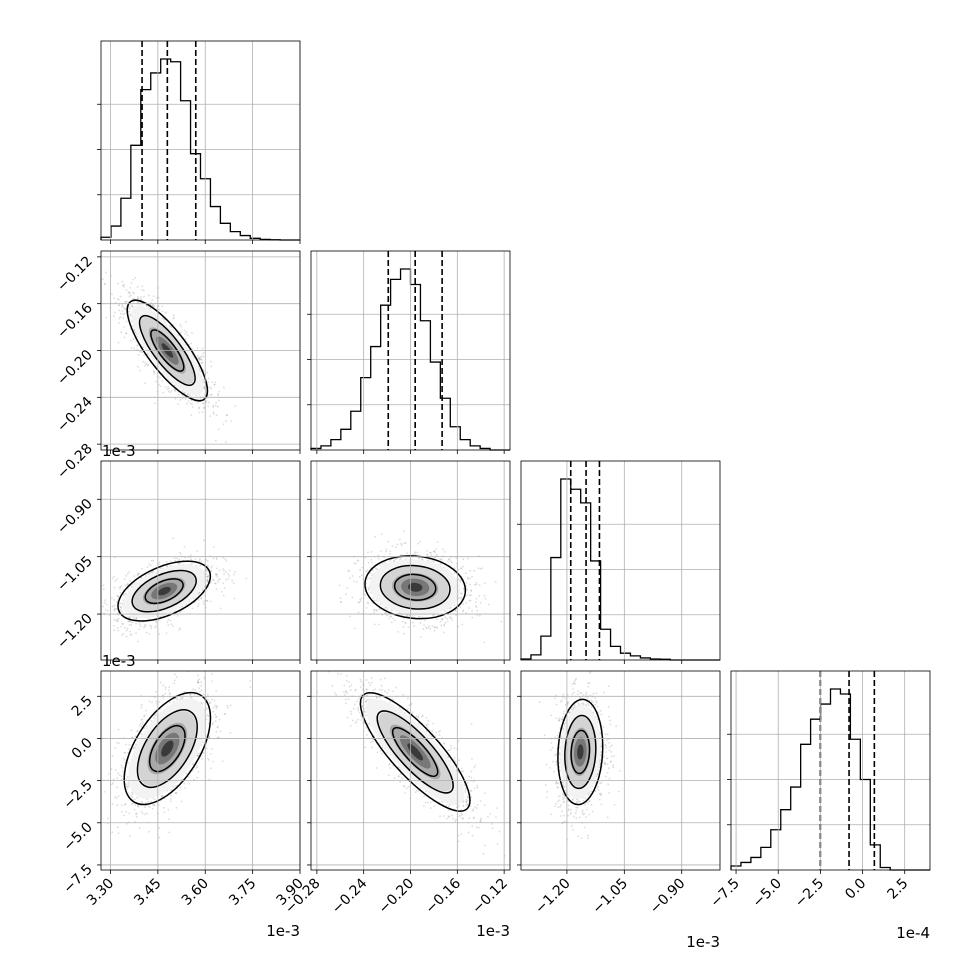 The image size is (970, 970). I want to click on xtick-label-0-1: 3.45, so click(147, 892).